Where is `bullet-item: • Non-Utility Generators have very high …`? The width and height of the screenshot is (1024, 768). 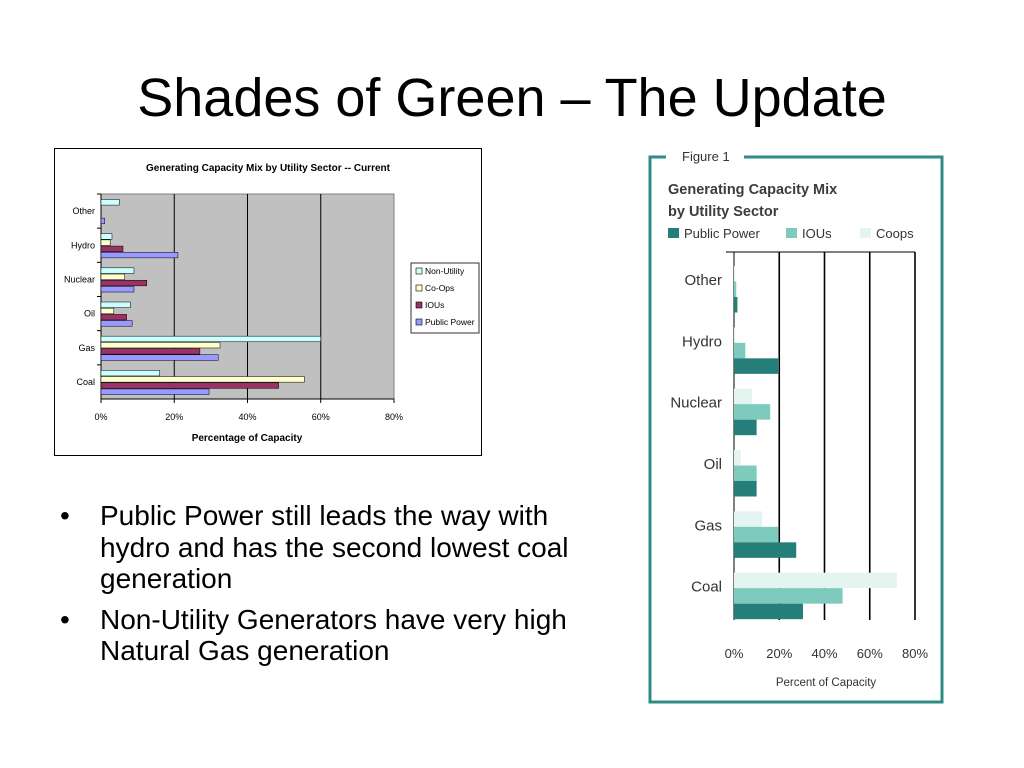
bullet-item: • Non-Utility Generators have very high … is located at coordinates (330, 635).